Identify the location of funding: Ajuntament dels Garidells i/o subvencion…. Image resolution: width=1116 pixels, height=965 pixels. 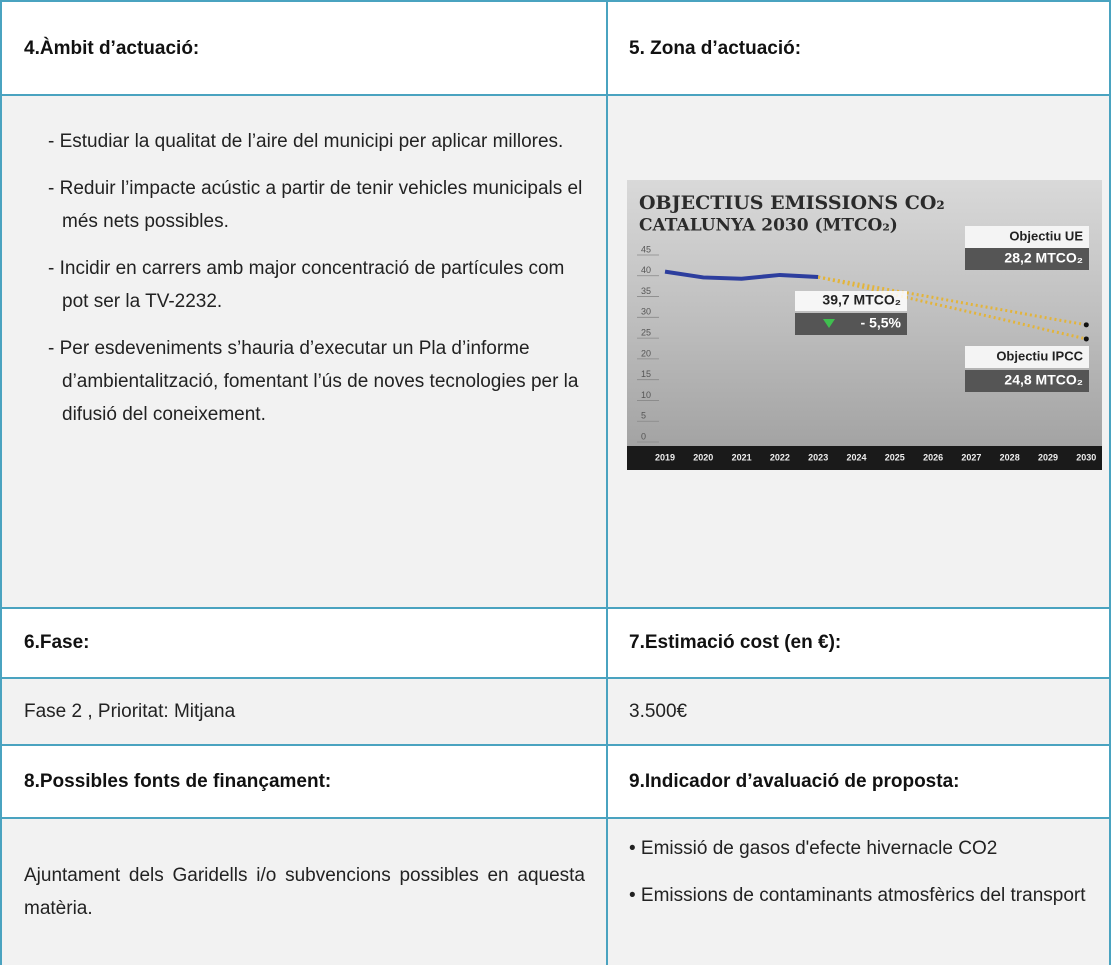
(304, 891).